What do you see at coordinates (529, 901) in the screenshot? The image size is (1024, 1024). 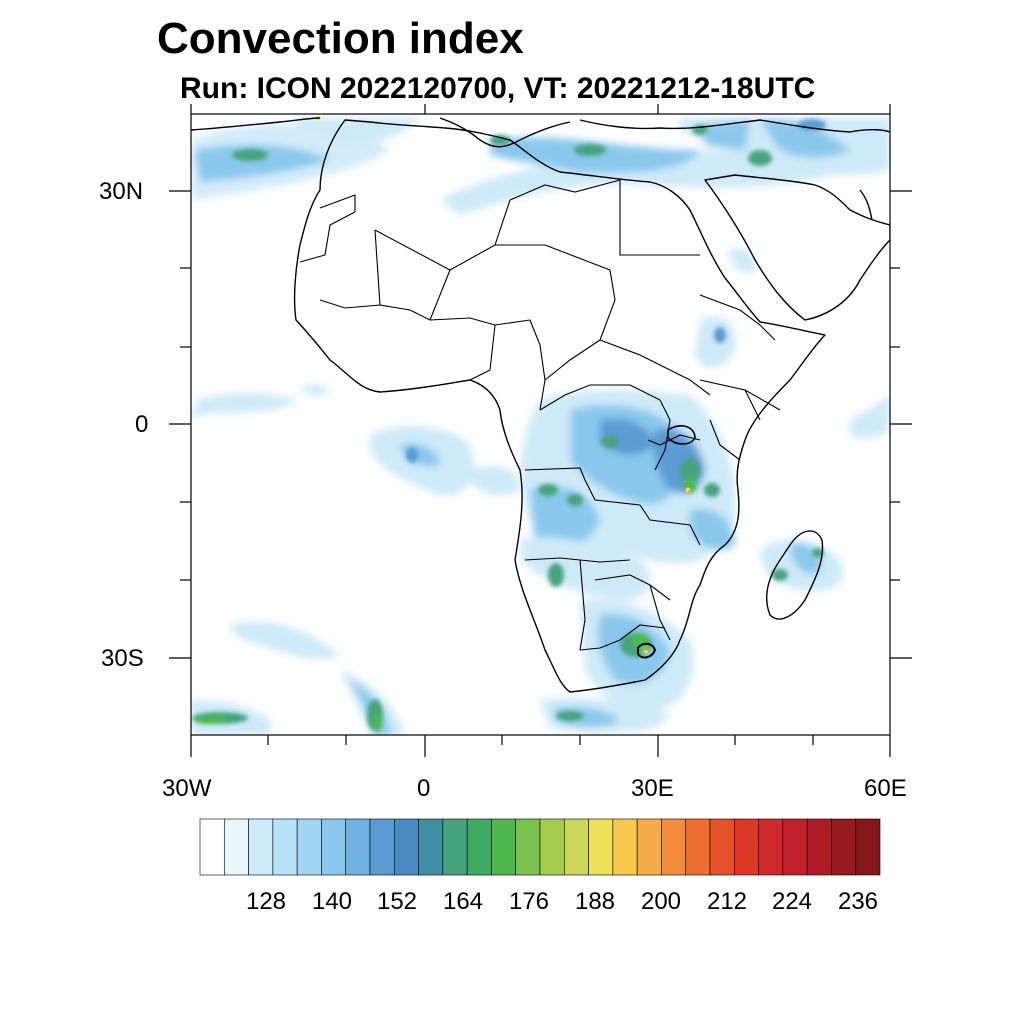 I see `colorbar-label: 176` at bounding box center [529, 901].